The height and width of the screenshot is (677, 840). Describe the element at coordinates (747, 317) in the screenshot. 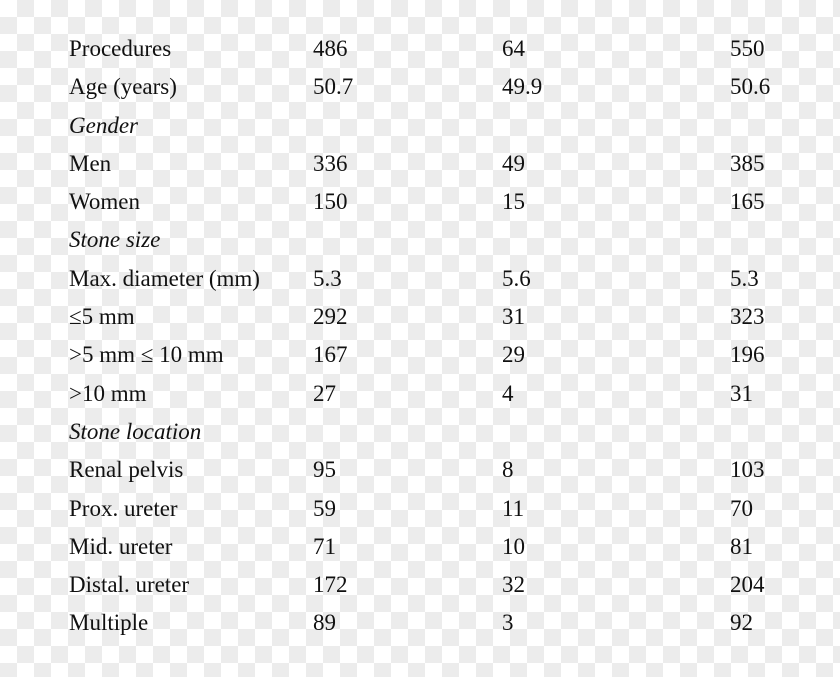

I see `cell-value: 323` at that location.